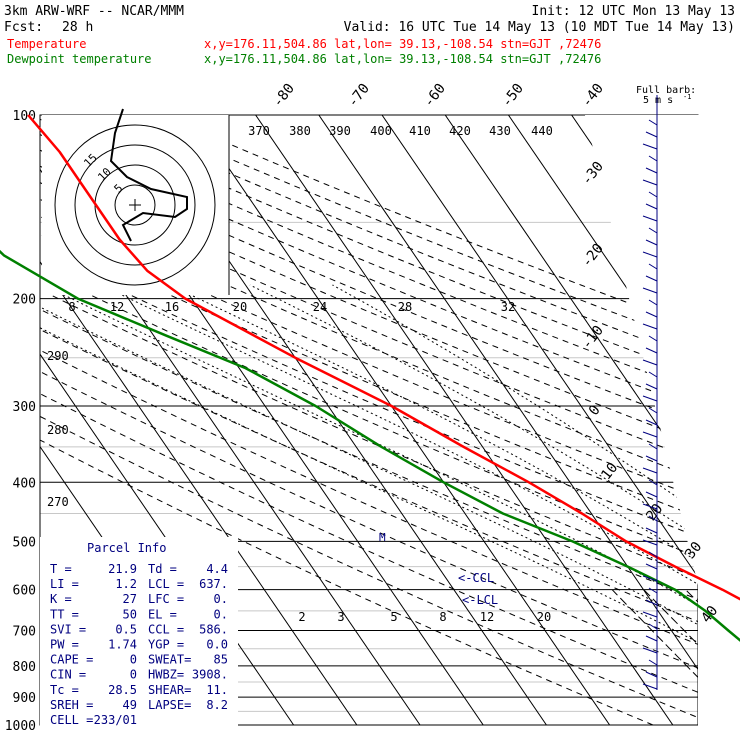 The image size is (740, 740). Describe the element at coordinates (405, 307) in the screenshot. I see `moist-adiabat-label: 28` at that location.